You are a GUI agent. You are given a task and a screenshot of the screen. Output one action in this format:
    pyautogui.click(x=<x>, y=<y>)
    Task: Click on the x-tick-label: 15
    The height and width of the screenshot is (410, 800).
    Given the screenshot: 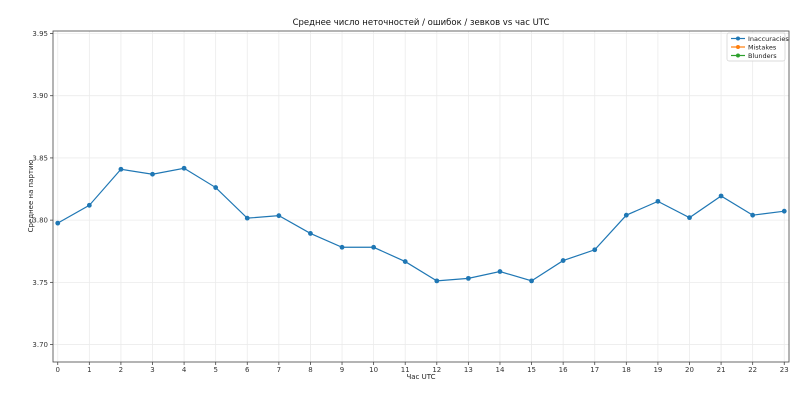 What is the action you would take?
    pyautogui.click(x=531, y=370)
    